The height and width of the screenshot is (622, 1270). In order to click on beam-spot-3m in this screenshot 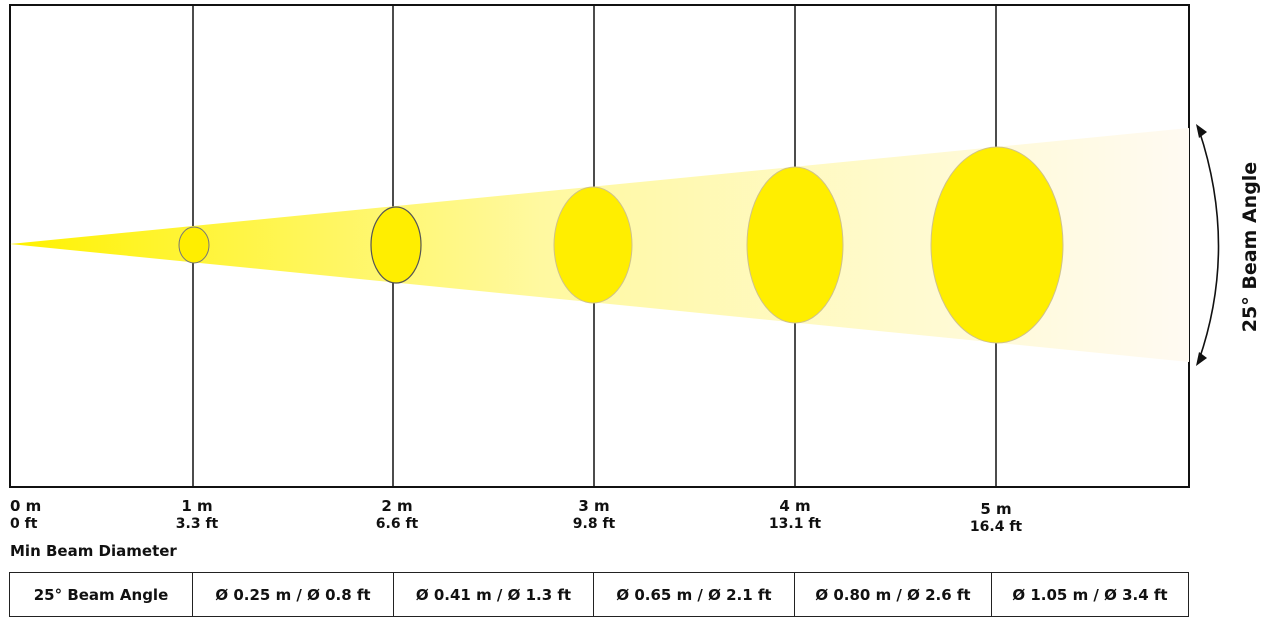, I will do `click(593, 245)`.